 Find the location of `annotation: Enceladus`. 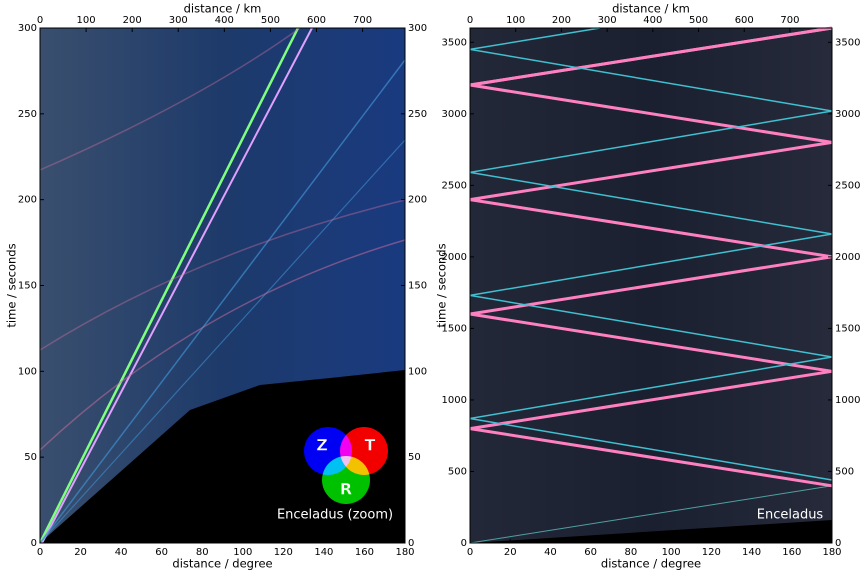

annotation: Enceladus is located at coordinates (790, 515).